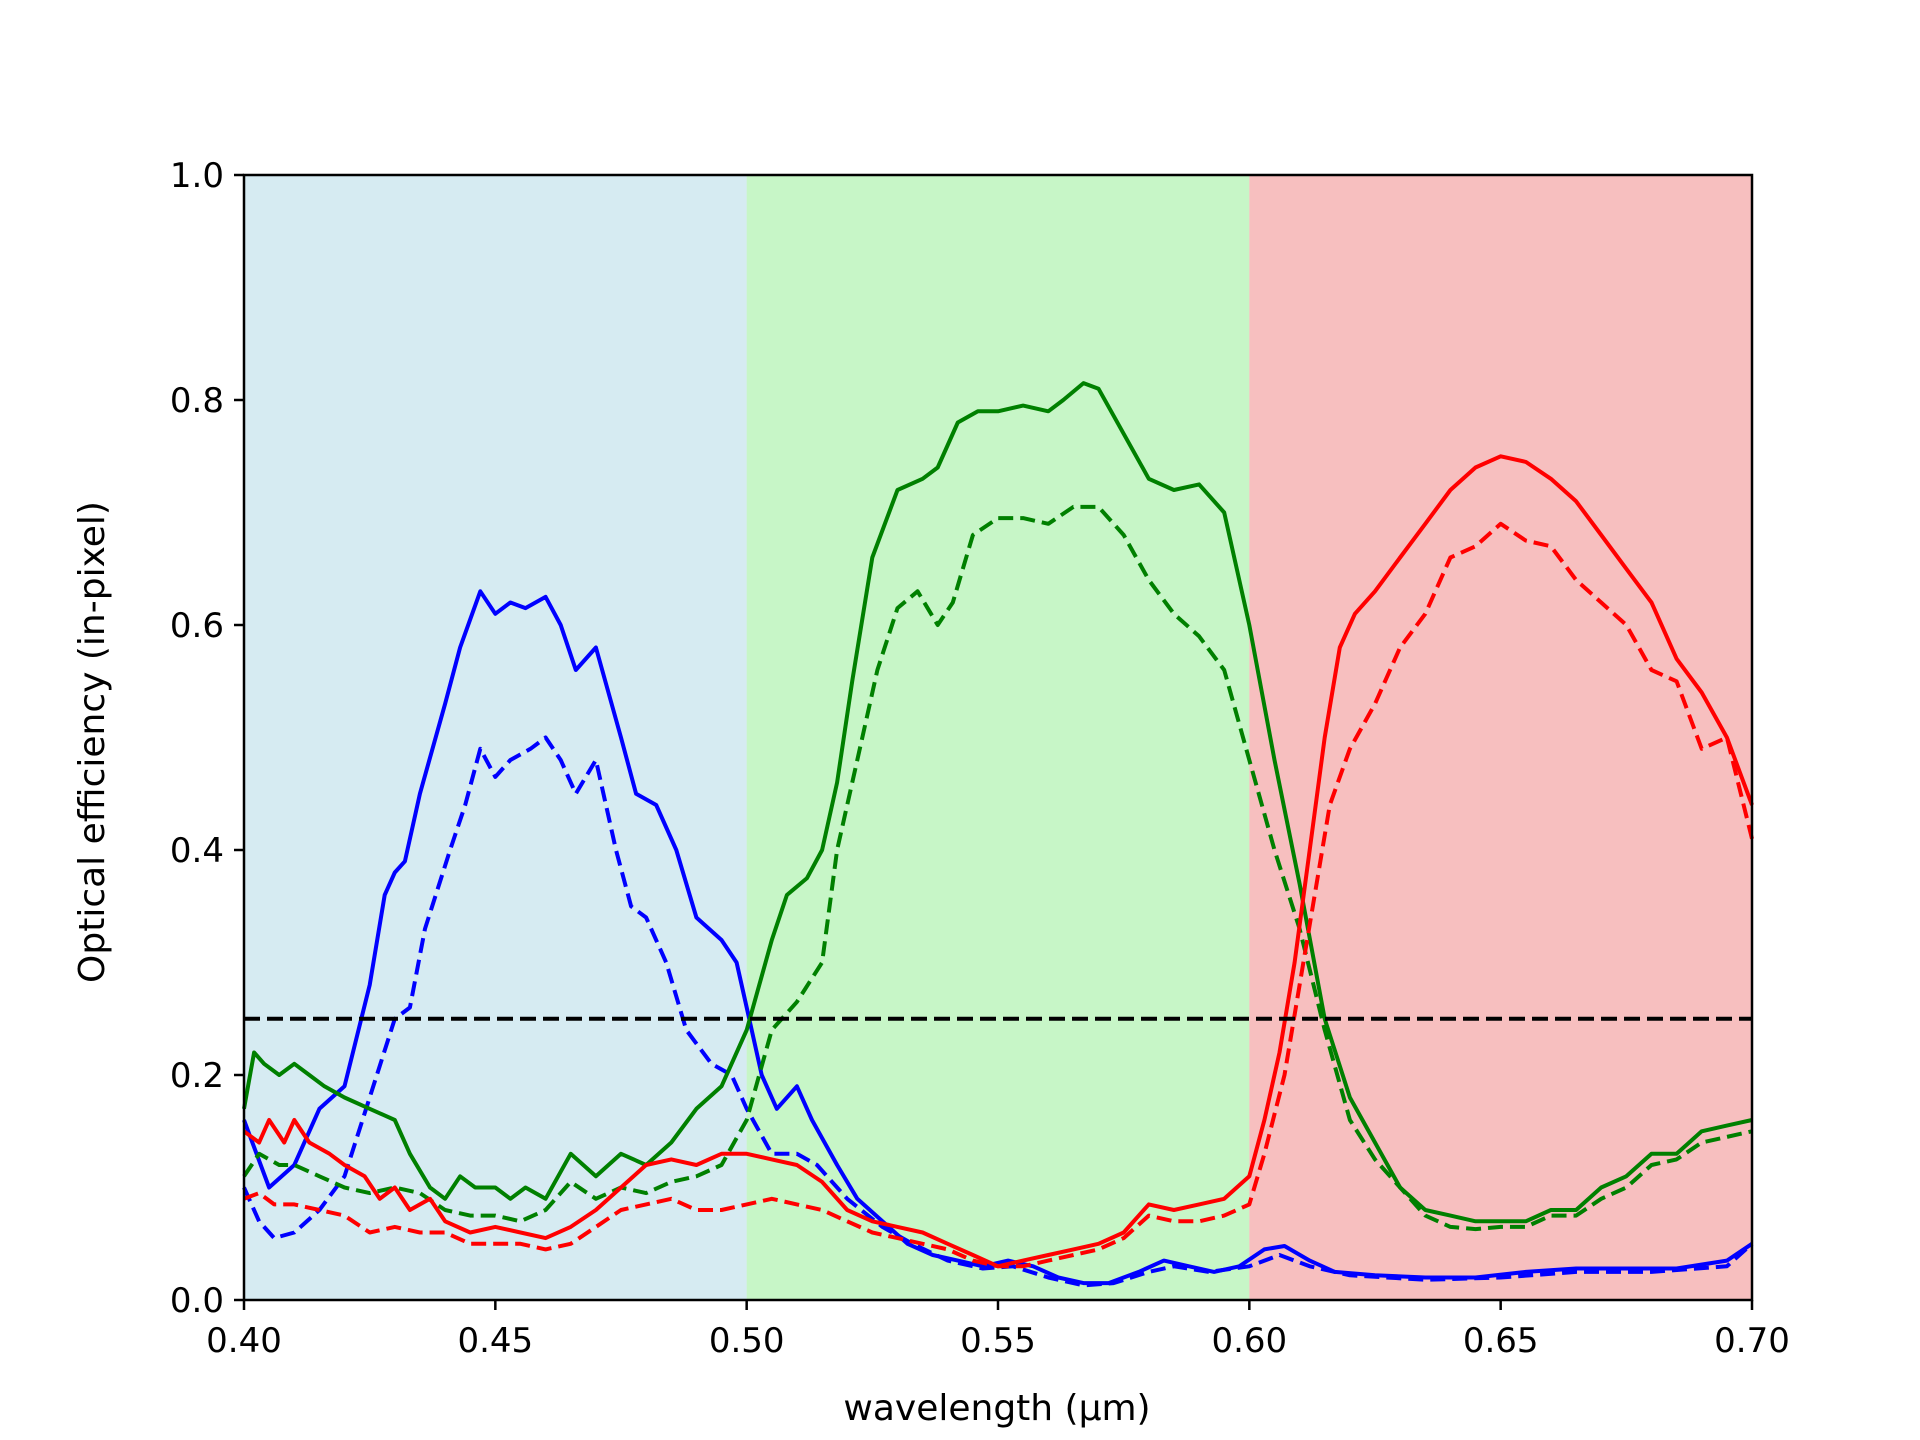 The height and width of the screenshot is (1440, 1920). Describe the element at coordinates (197, 1301) in the screenshot. I see `y-tick-label-0: 0.0` at that location.